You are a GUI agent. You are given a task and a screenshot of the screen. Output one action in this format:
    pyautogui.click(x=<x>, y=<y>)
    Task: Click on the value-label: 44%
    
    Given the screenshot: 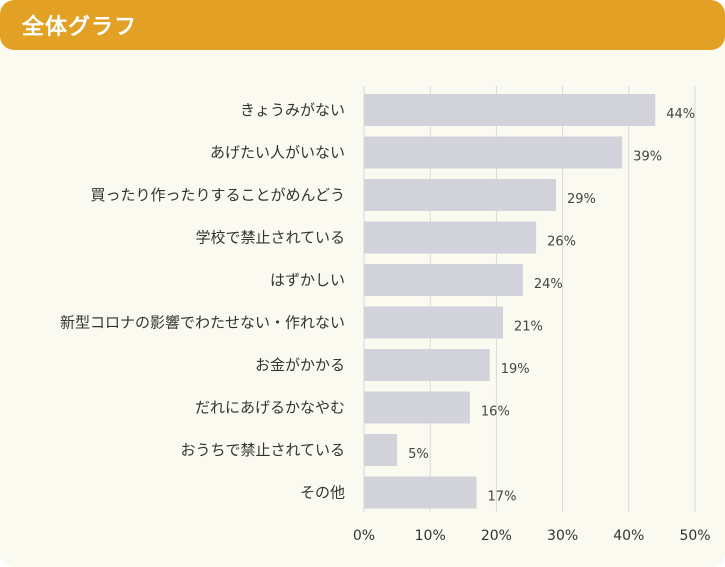 What is the action you would take?
    pyautogui.click(x=680, y=114)
    